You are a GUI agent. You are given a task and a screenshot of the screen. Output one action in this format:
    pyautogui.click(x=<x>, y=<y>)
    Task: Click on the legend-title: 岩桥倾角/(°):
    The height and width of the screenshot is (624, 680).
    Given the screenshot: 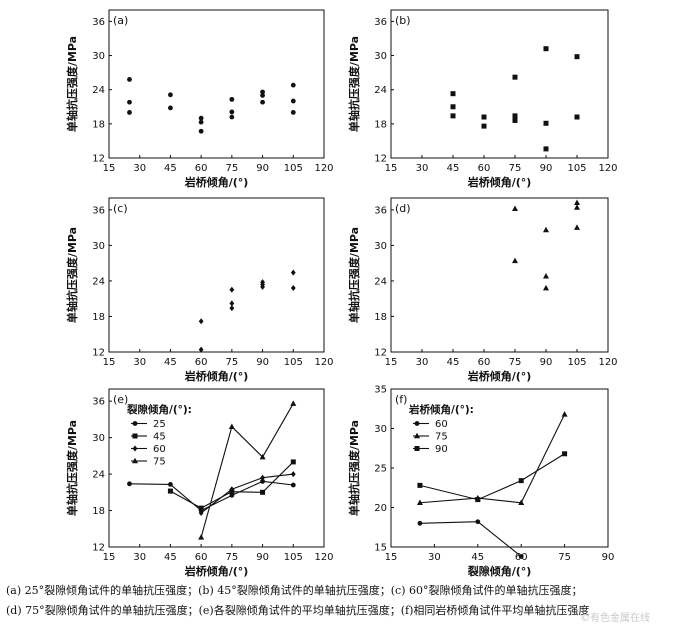 What is the action you would take?
    pyautogui.click(x=441, y=409)
    